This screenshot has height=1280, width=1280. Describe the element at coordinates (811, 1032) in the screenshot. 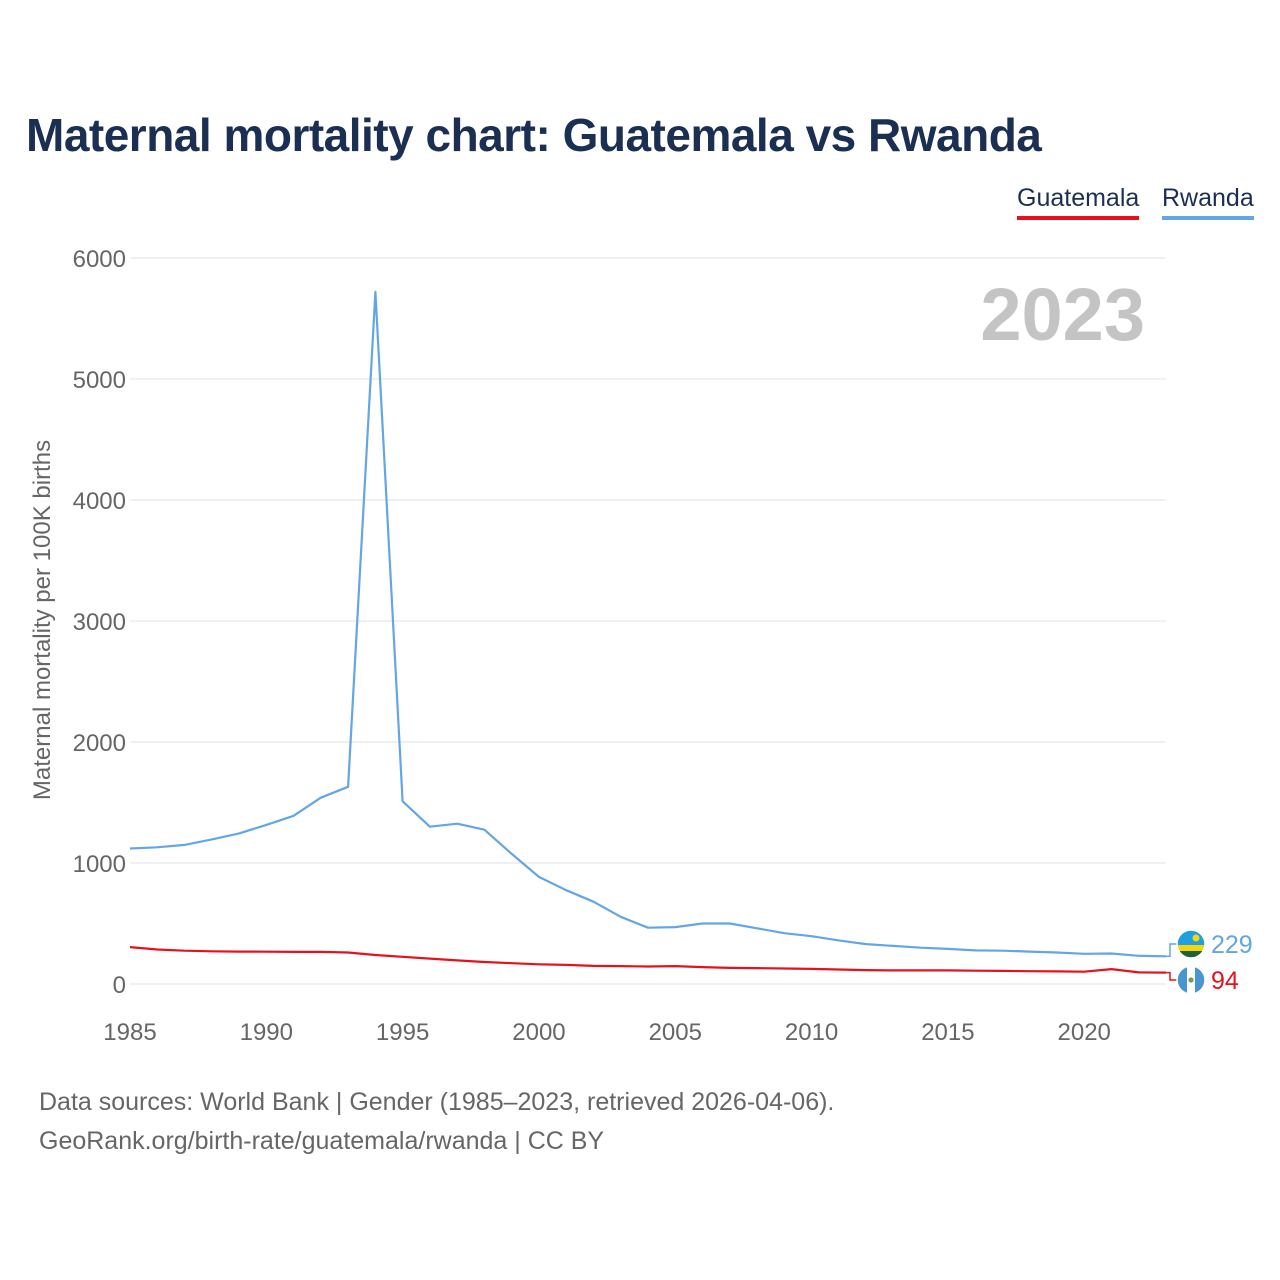

I see `x-tick-label: 2010` at that location.